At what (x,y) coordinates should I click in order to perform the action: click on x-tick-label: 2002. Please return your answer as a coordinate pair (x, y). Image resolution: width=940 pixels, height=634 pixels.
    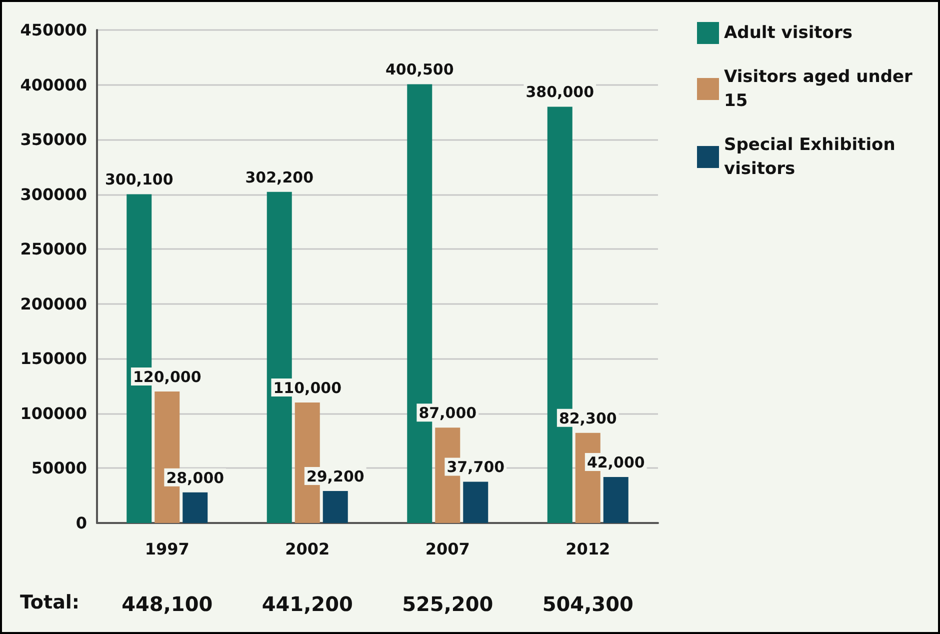
    Looking at the image, I should click on (307, 549).